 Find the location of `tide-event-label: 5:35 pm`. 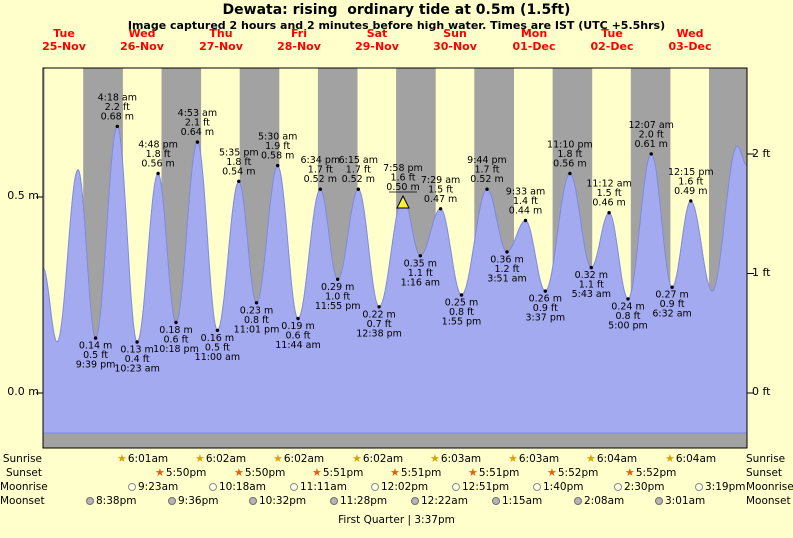

tide-event-label: 5:35 pm is located at coordinates (239, 152).